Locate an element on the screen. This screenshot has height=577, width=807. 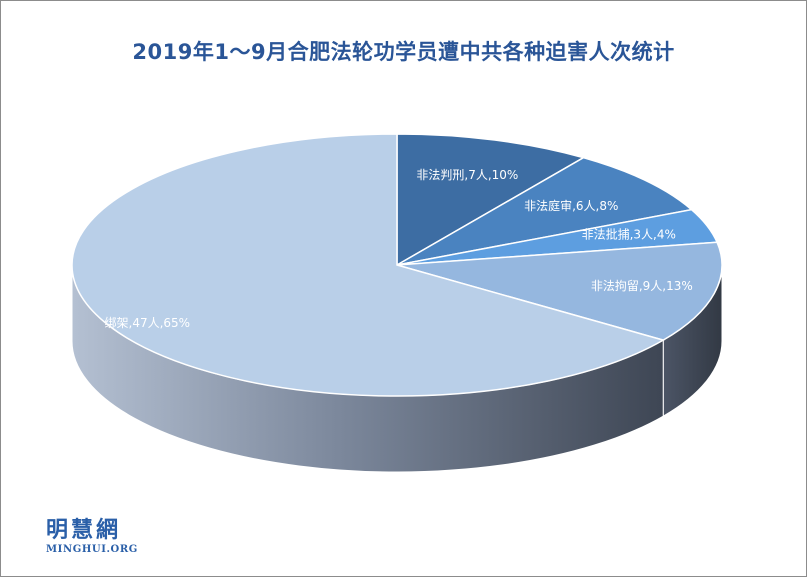
data-label-2: 非法庭审,6人,8% is located at coordinates (571, 205).